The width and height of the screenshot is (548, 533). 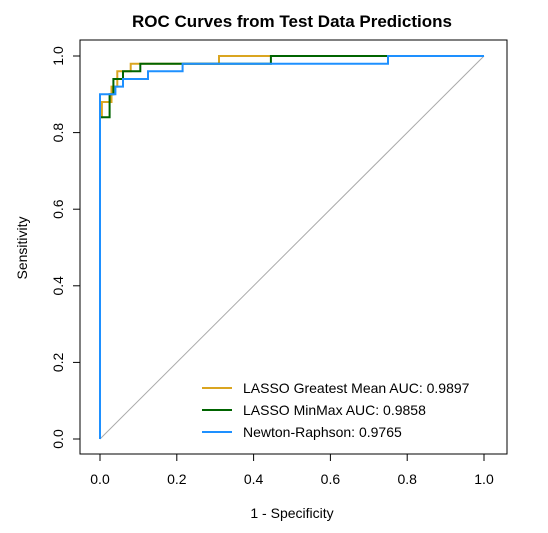 I want to click on x-tick-label: 0.6, so click(x=331, y=479).